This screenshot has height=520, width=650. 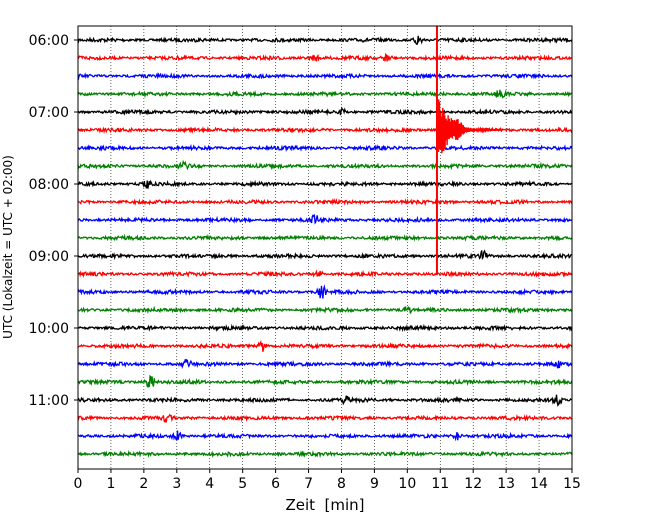 What do you see at coordinates (49, 257) in the screenshot?
I see `y-tick-label: 09:00` at bounding box center [49, 257].